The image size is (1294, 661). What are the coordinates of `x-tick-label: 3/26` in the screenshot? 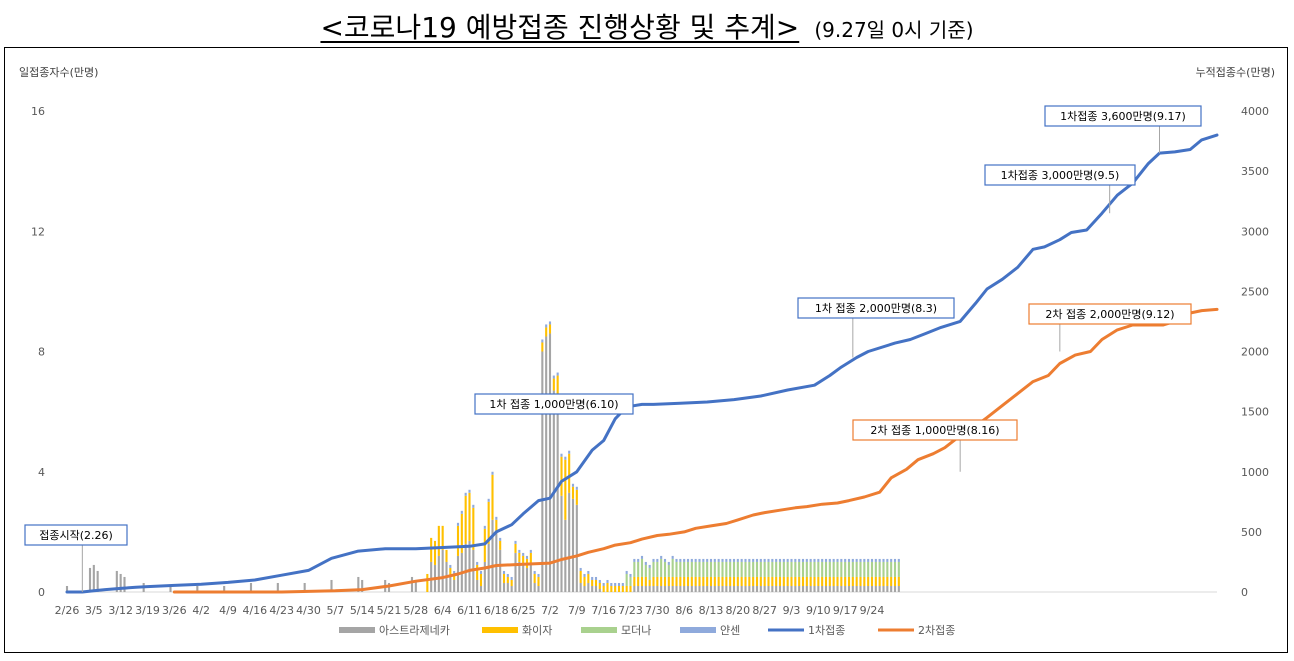 It's located at (174, 610).